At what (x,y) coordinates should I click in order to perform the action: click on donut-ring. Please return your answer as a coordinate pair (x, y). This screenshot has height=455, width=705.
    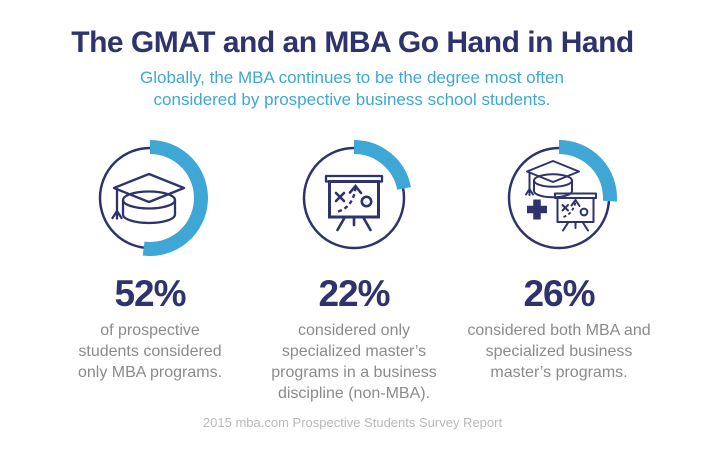
    Looking at the image, I should click on (354, 198).